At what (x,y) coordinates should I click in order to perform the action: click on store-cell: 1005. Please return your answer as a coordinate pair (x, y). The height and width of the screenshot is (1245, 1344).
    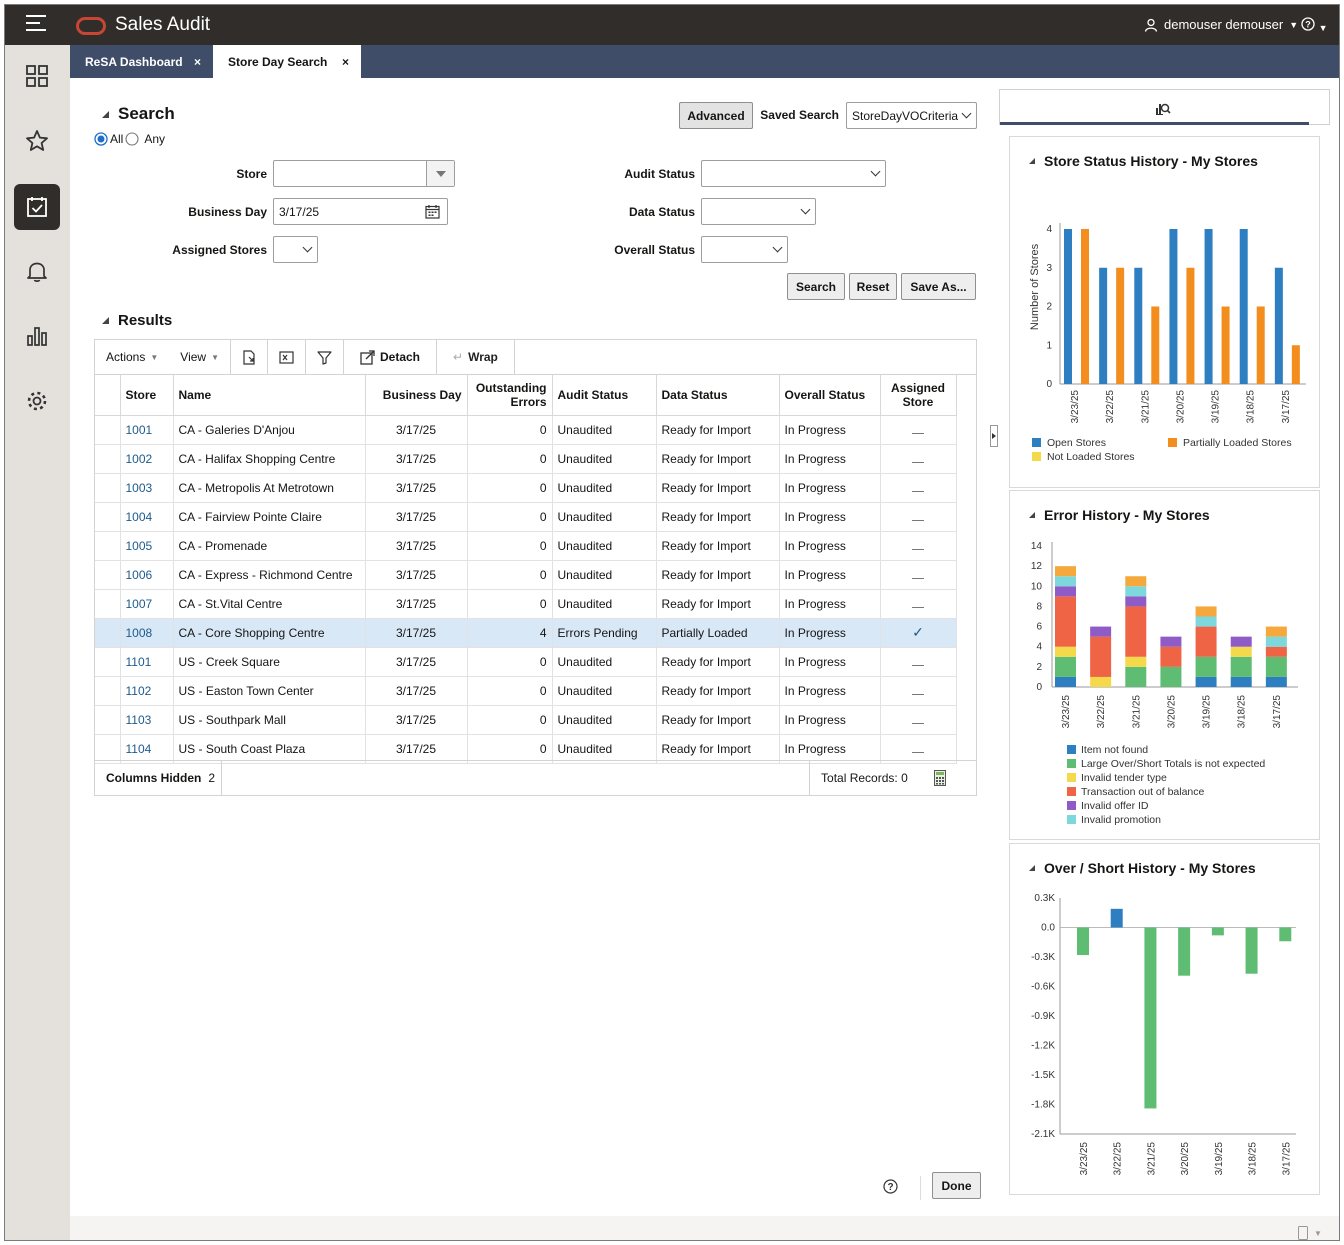
    Looking at the image, I should click on (147, 546).